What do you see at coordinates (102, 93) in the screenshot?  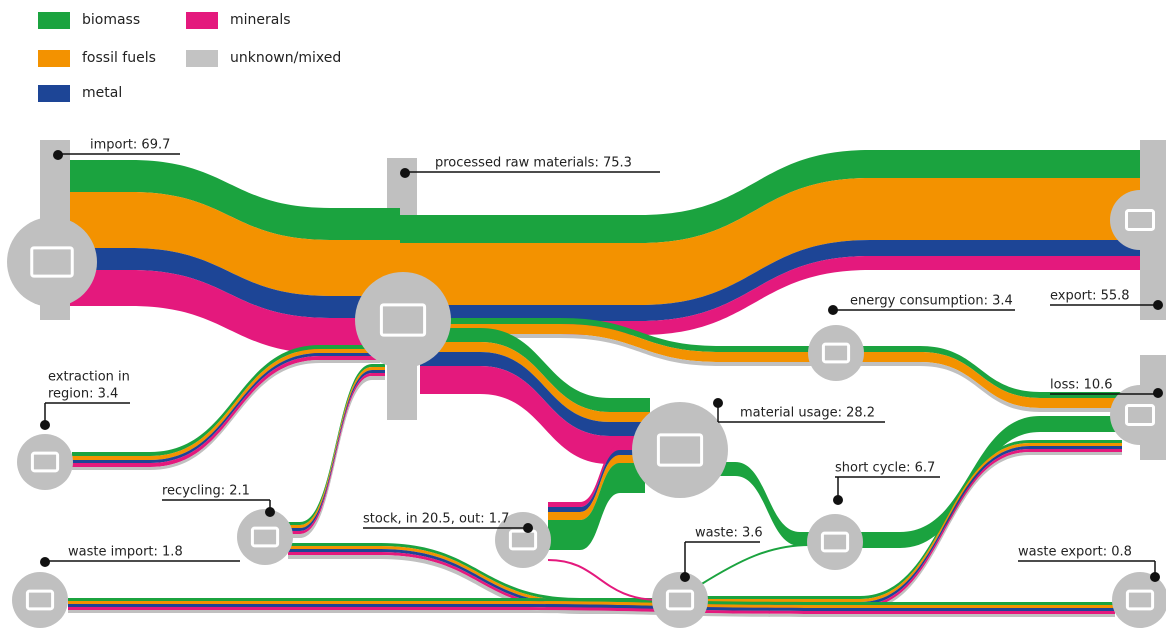 I see `legend-label: metal` at bounding box center [102, 93].